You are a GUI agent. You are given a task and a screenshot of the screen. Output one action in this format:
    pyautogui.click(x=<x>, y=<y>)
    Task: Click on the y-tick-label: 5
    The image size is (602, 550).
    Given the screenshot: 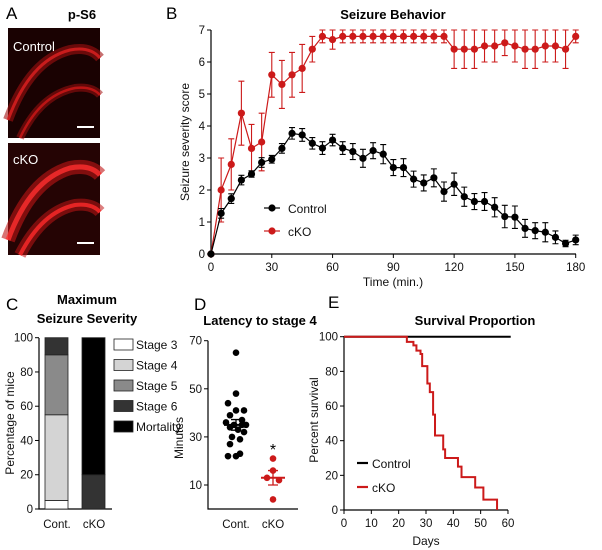 What is the action you would take?
    pyautogui.click(x=202, y=95)
    